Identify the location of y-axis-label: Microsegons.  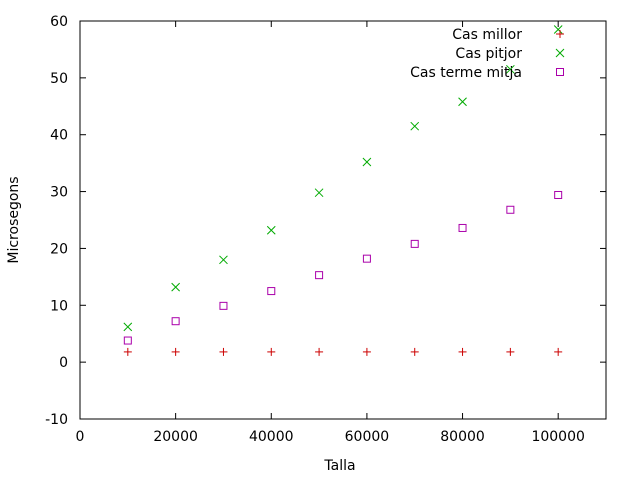
(14, 219).